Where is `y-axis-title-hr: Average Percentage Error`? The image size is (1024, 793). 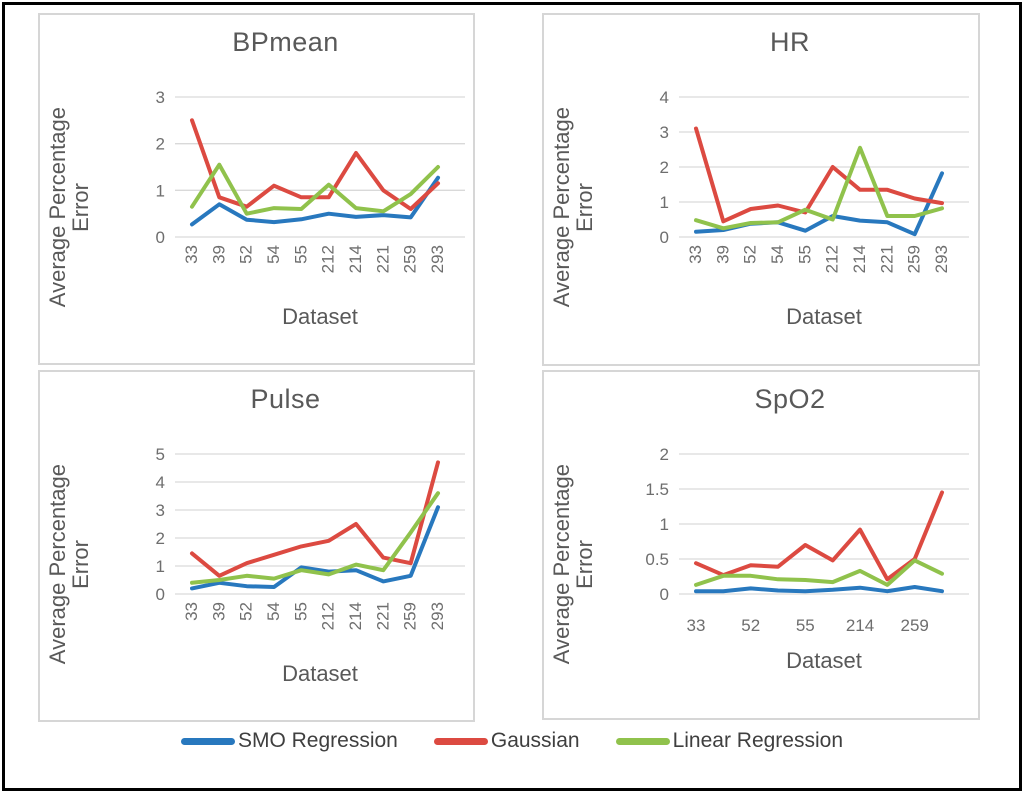
y-axis-title-hr: Average Percentage Error is located at coordinates (573, 207).